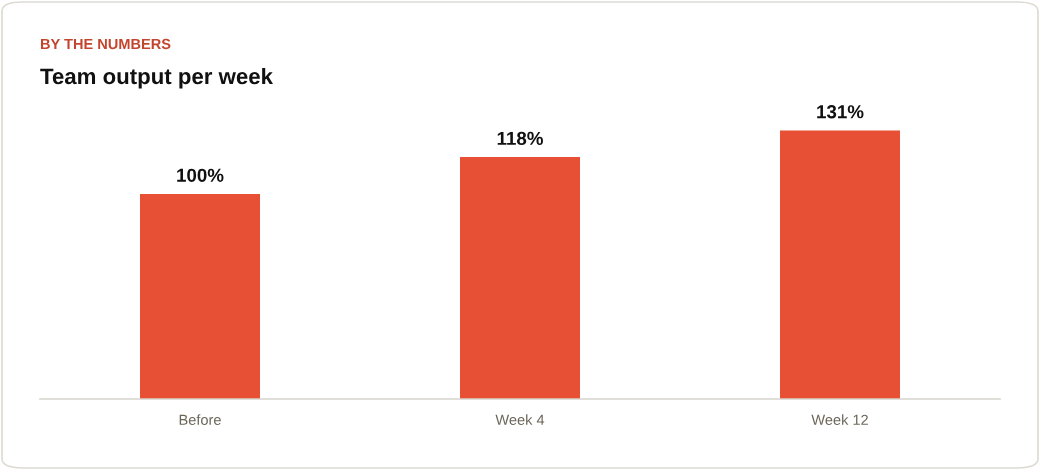 The height and width of the screenshot is (470, 1040). Describe the element at coordinates (200, 419) in the screenshot. I see `x-tick-label: Before` at that location.